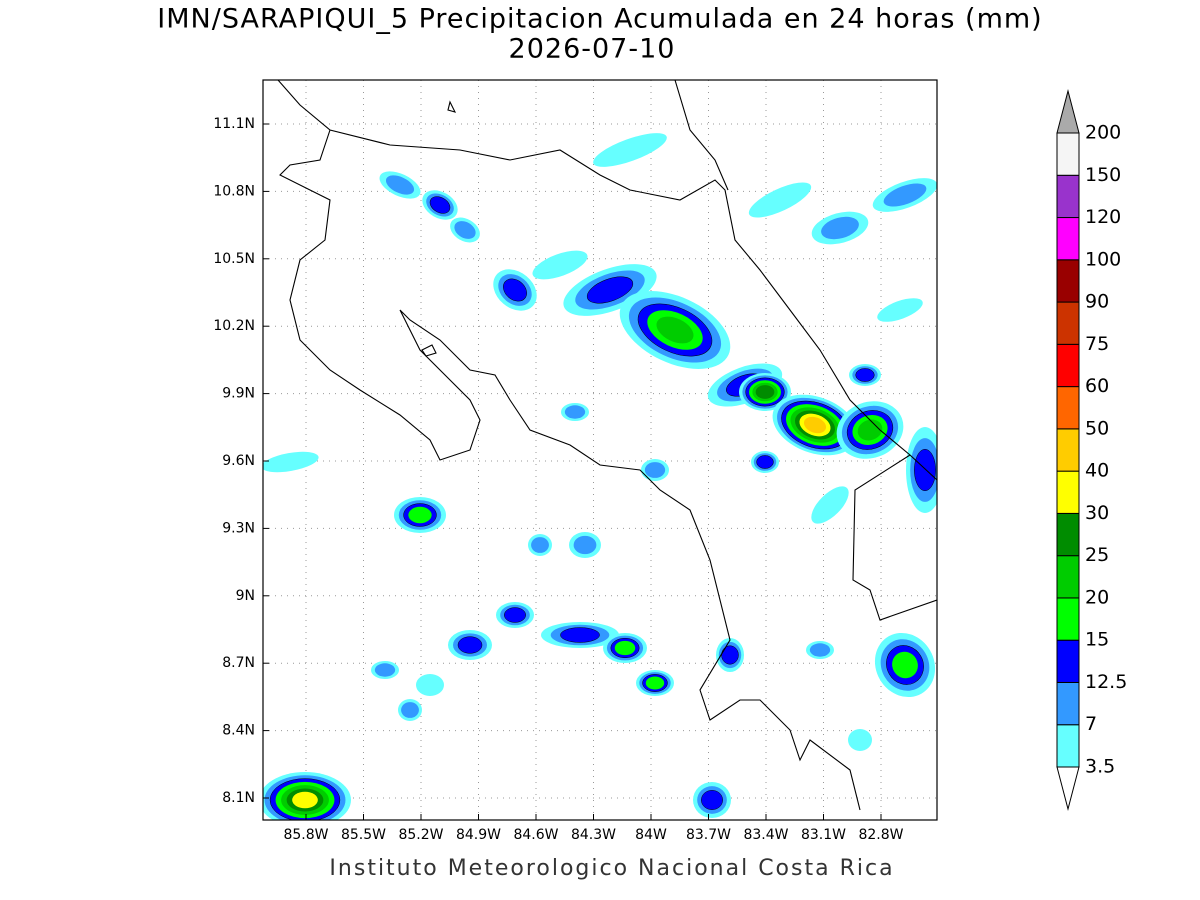 The width and height of the screenshot is (1200, 900). I want to click on lat-tick-label: 8.4N, so click(238, 731).